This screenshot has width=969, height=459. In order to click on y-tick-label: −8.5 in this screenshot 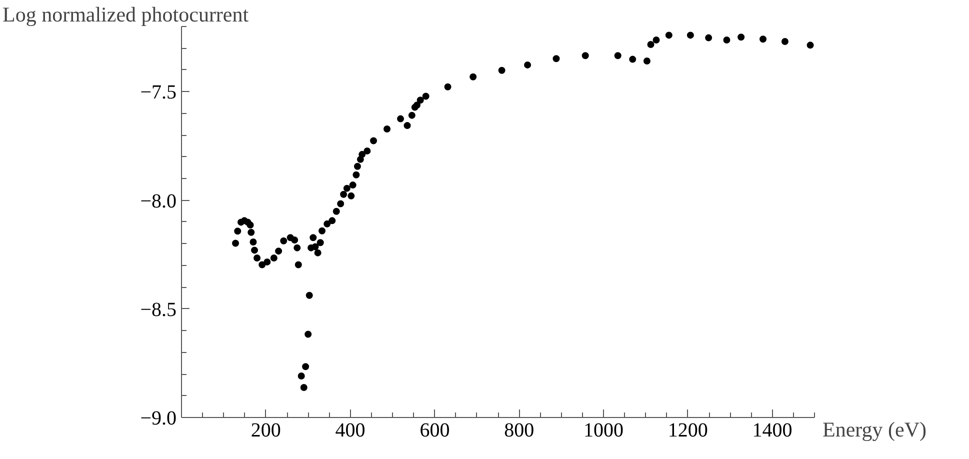, I will do `click(158, 309)`.